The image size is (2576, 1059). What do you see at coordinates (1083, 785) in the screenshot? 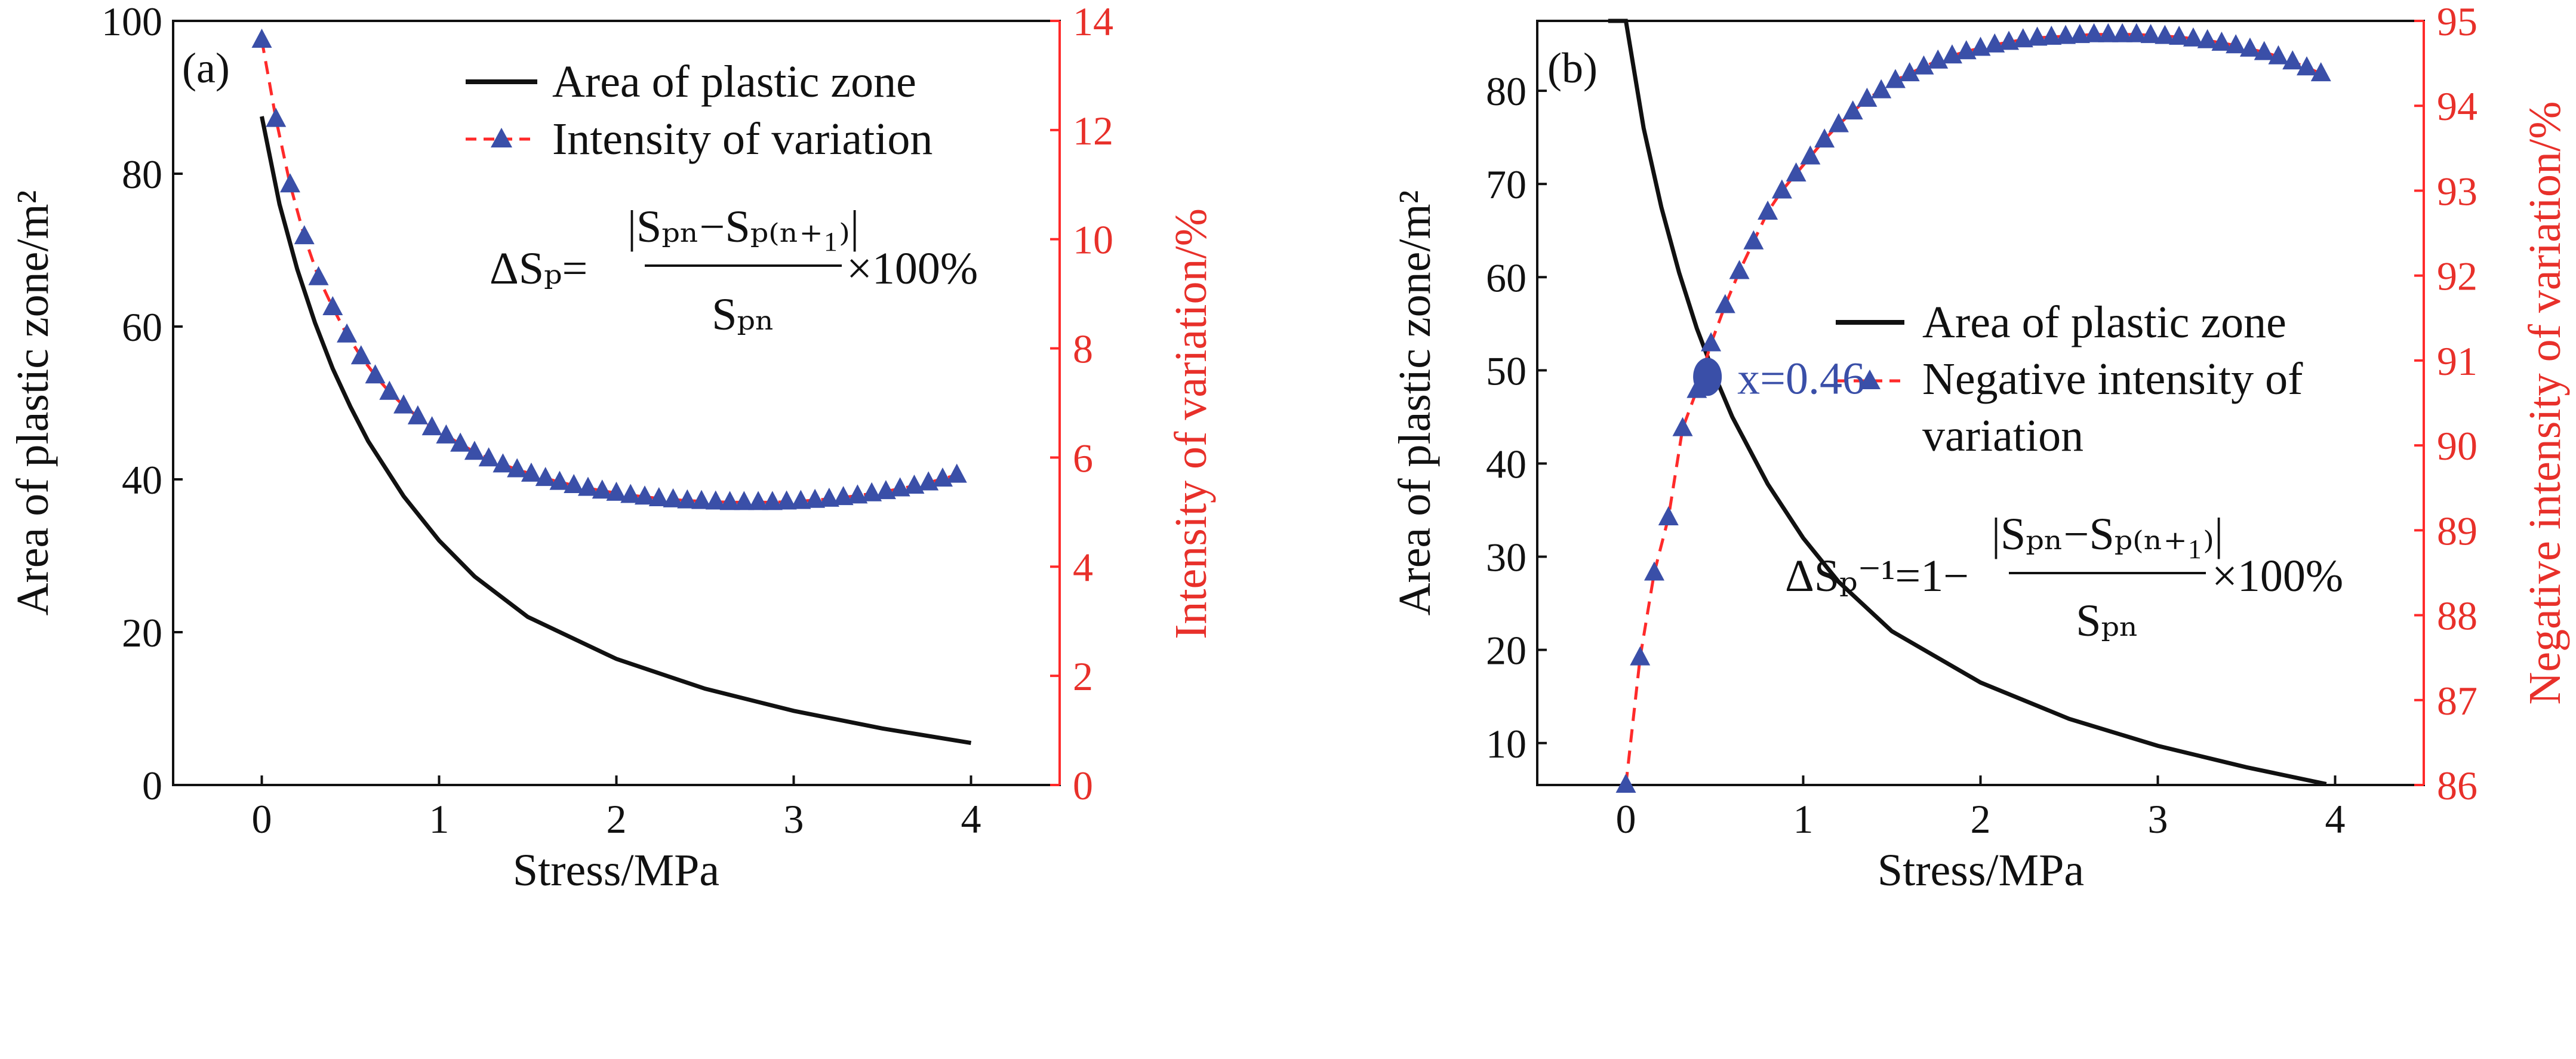
I see `y2-tick-label-a-0: 0` at bounding box center [1083, 785].